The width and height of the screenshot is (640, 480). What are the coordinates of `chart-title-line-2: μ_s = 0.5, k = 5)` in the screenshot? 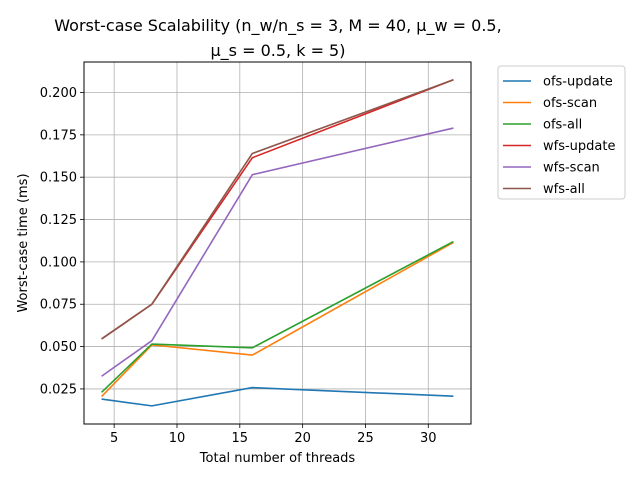 It's located at (278, 51).